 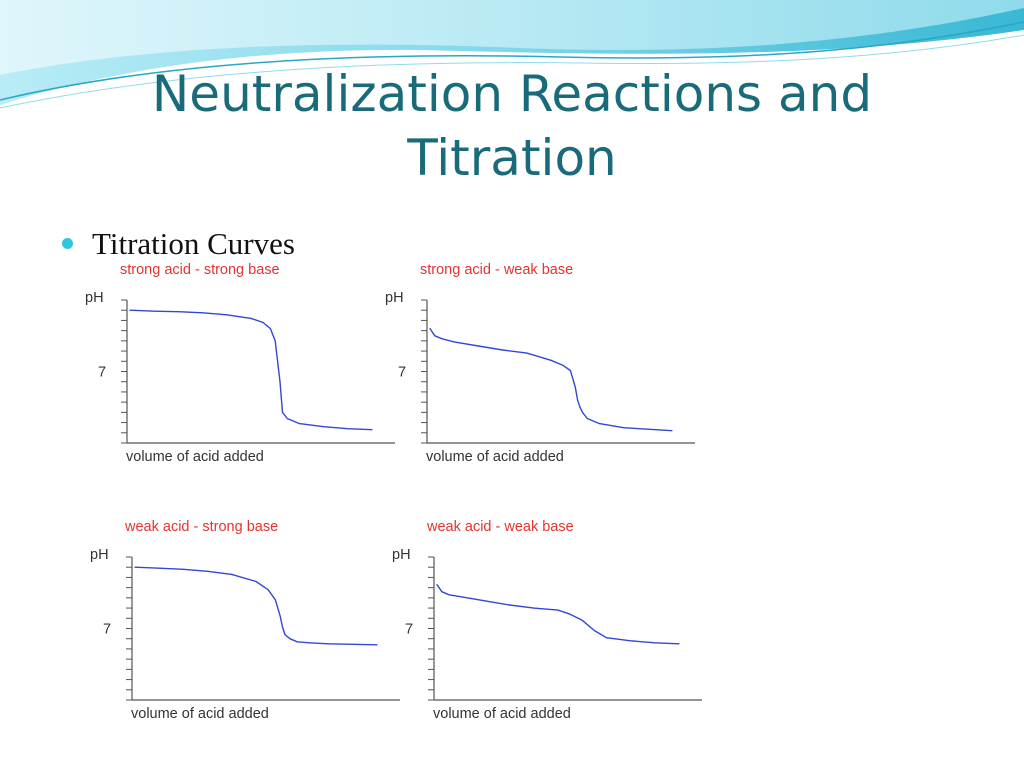 What do you see at coordinates (512, 158) in the screenshot?
I see `title-line-2: Titration` at bounding box center [512, 158].